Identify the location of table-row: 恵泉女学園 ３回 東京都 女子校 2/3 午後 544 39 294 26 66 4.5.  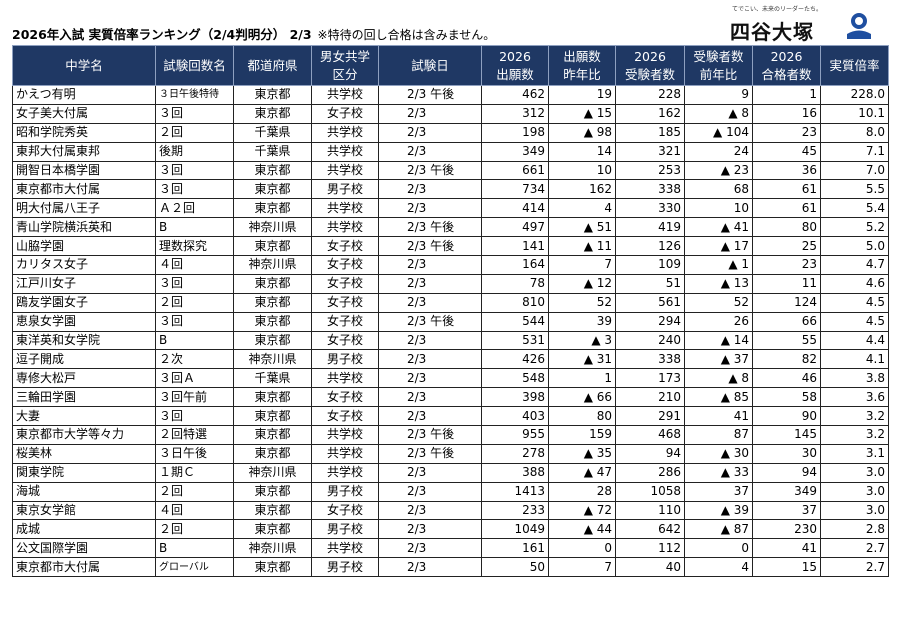
(450, 321).